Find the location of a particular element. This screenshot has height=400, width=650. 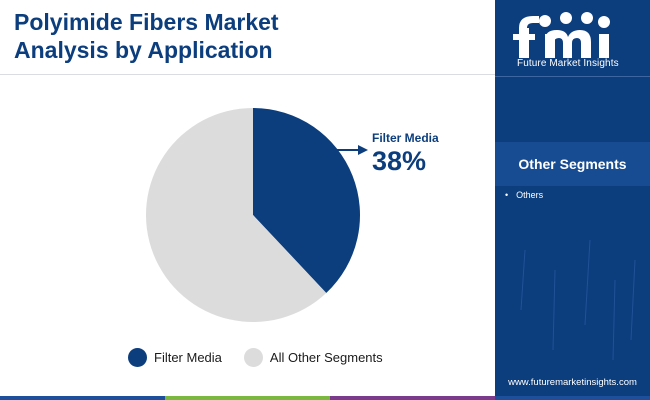

decorative-streaks is located at coordinates (578, 300).